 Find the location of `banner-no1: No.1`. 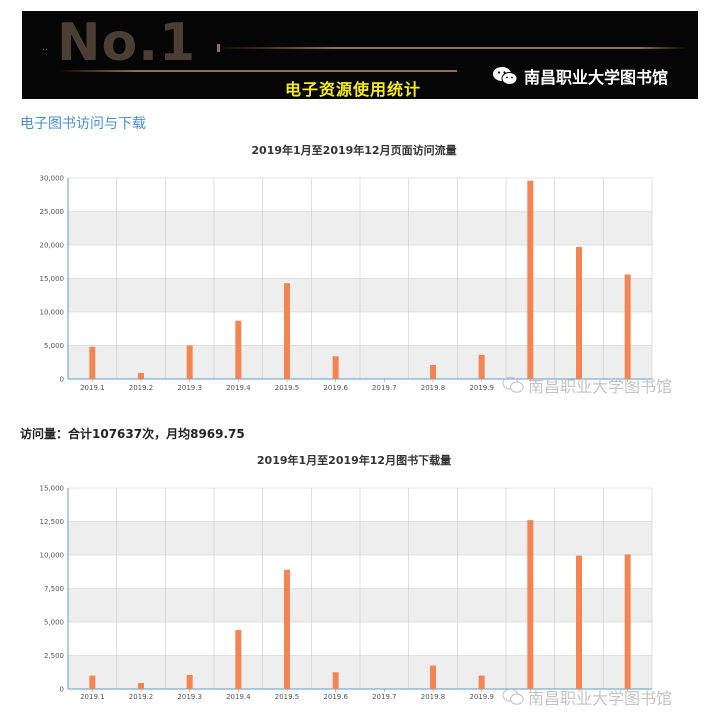

banner-no1: No.1 is located at coordinates (127, 43).